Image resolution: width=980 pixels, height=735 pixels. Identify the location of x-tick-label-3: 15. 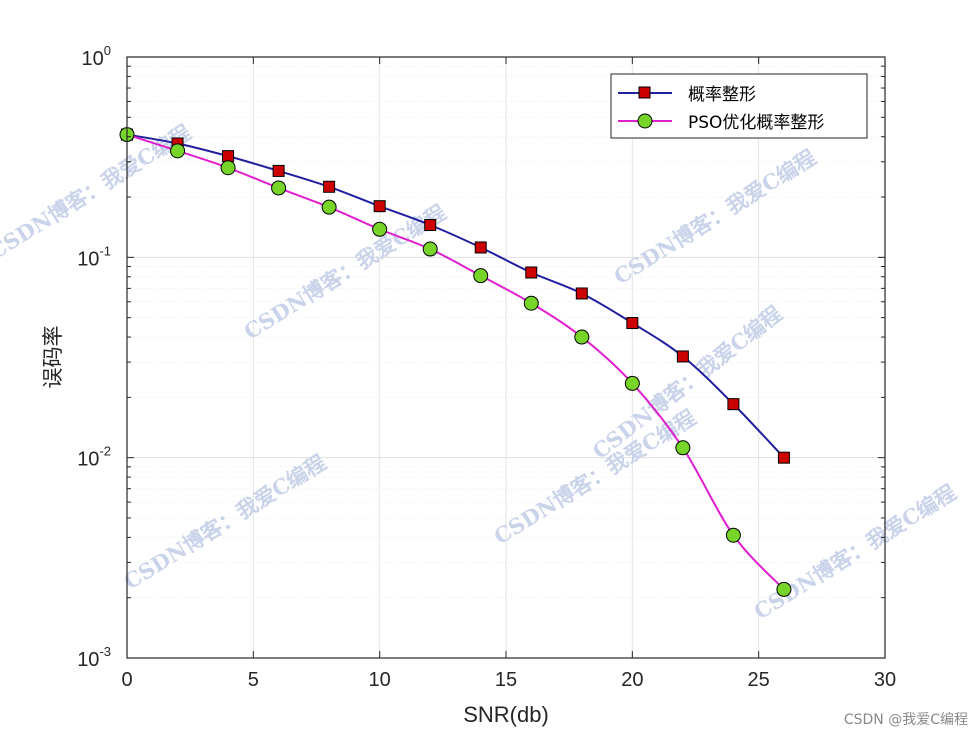
(506, 680).